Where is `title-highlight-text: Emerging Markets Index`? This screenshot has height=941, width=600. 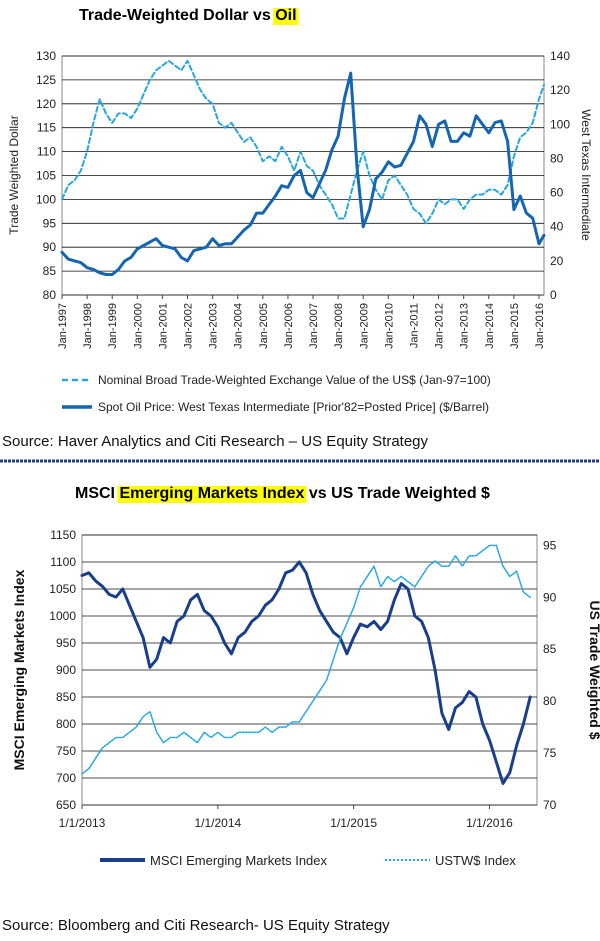 title-highlight-text: Emerging Markets Index is located at coordinates (211, 493).